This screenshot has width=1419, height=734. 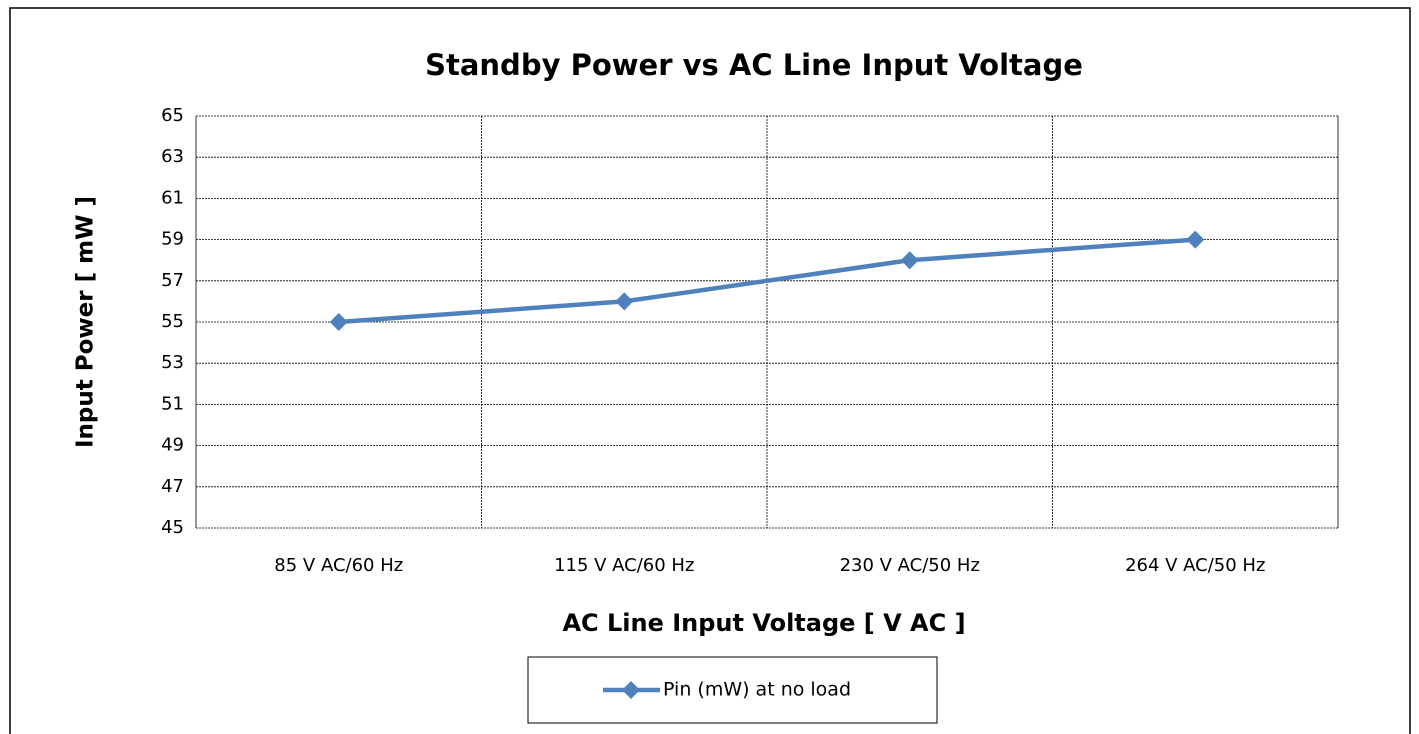 I want to click on chart-title: Standby Power vs AC Line Input Voltage, so click(x=754, y=65).